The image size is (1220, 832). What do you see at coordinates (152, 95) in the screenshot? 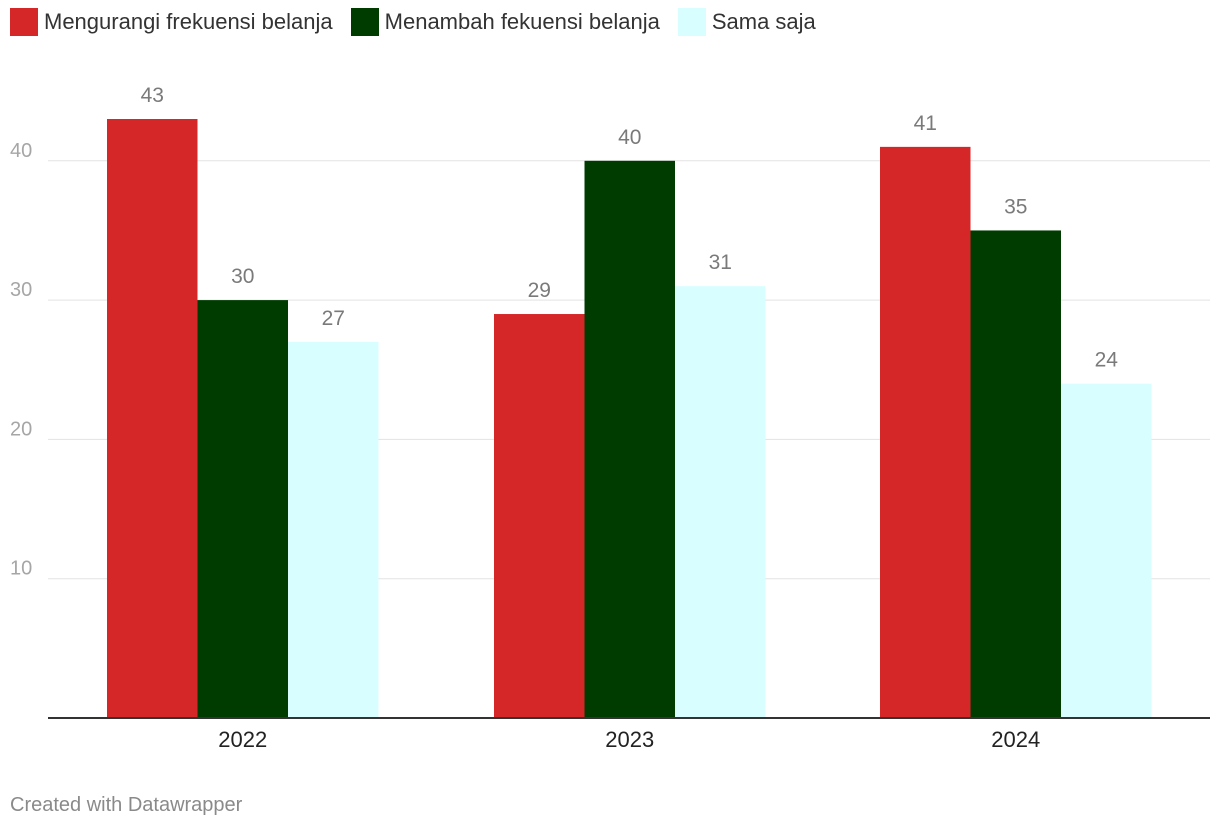
I see `data-label-2022-series-0: 43` at bounding box center [152, 95].